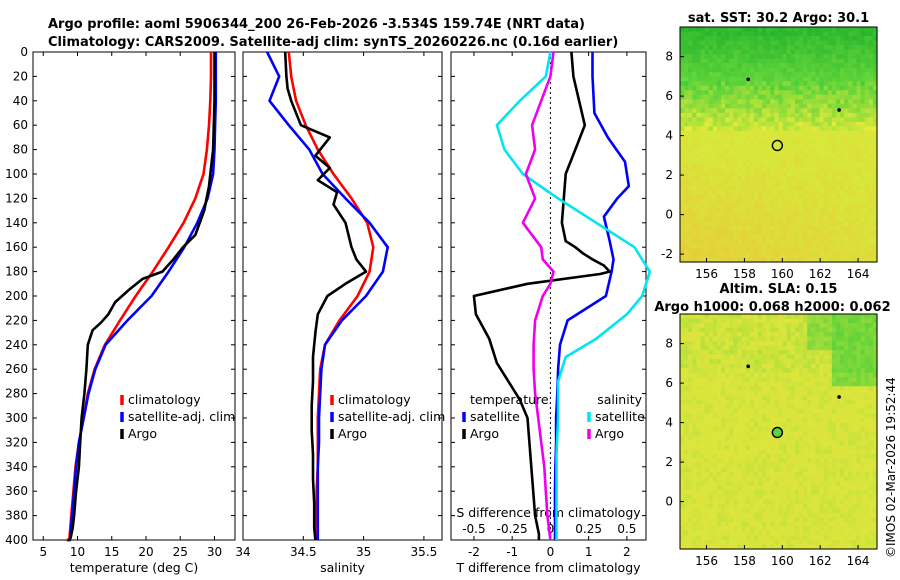 The height and width of the screenshot is (580, 900). I want to click on sst-xtick-label: 164, so click(858, 274).